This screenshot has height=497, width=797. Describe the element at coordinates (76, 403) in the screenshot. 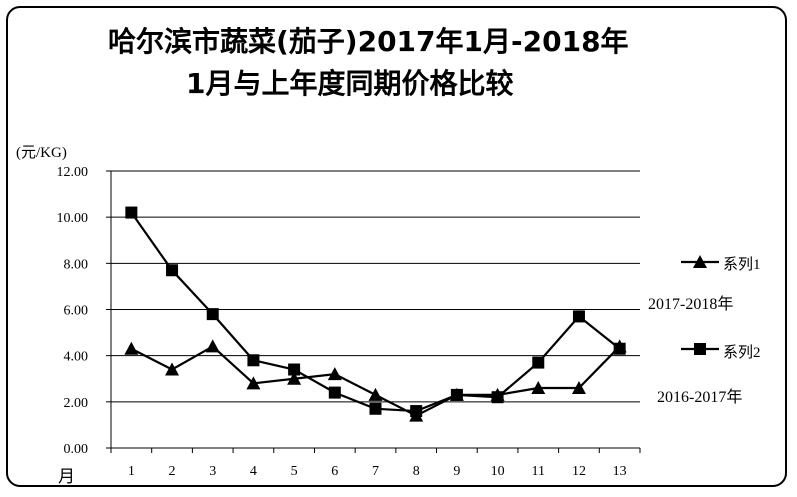

I see `y-tick-label: 2.00` at that location.